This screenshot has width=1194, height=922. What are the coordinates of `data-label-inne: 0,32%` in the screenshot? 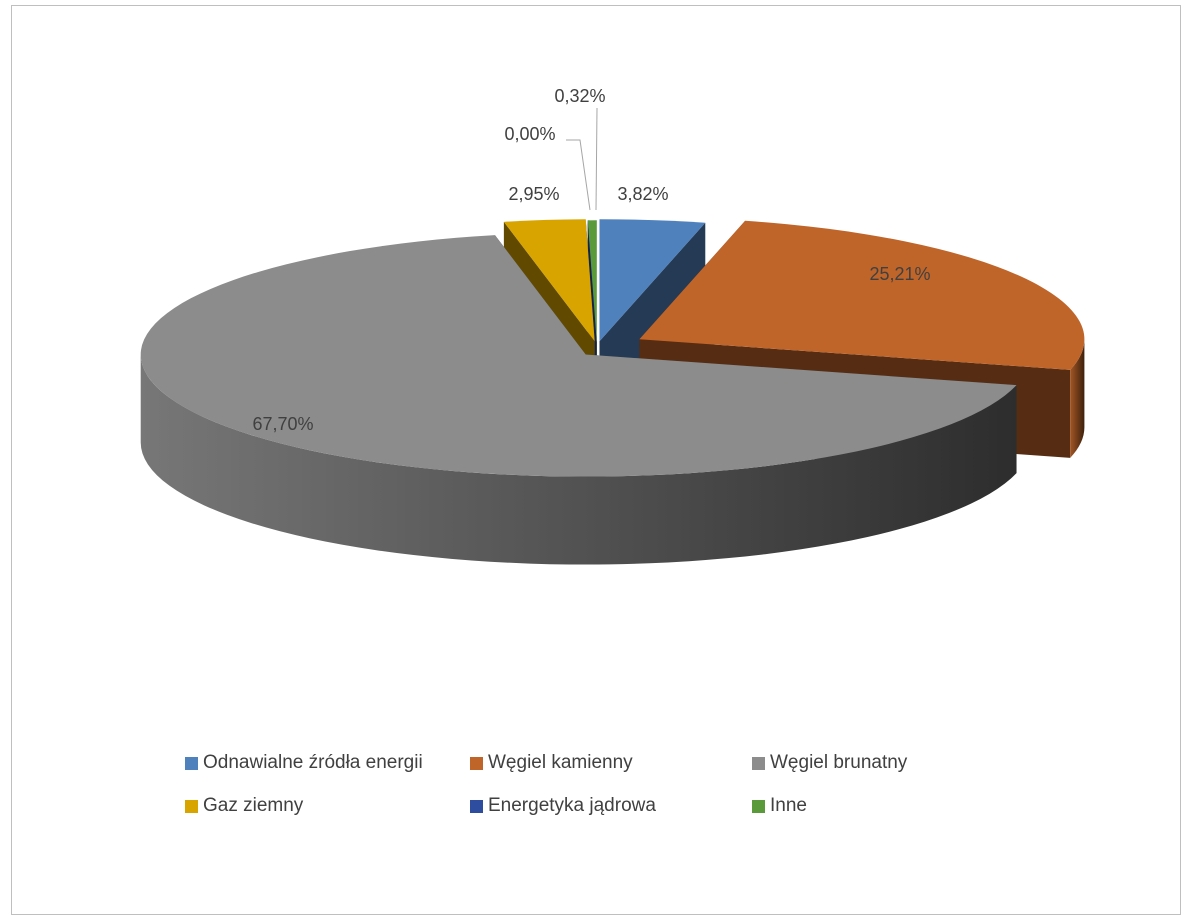 It's located at (579, 96).